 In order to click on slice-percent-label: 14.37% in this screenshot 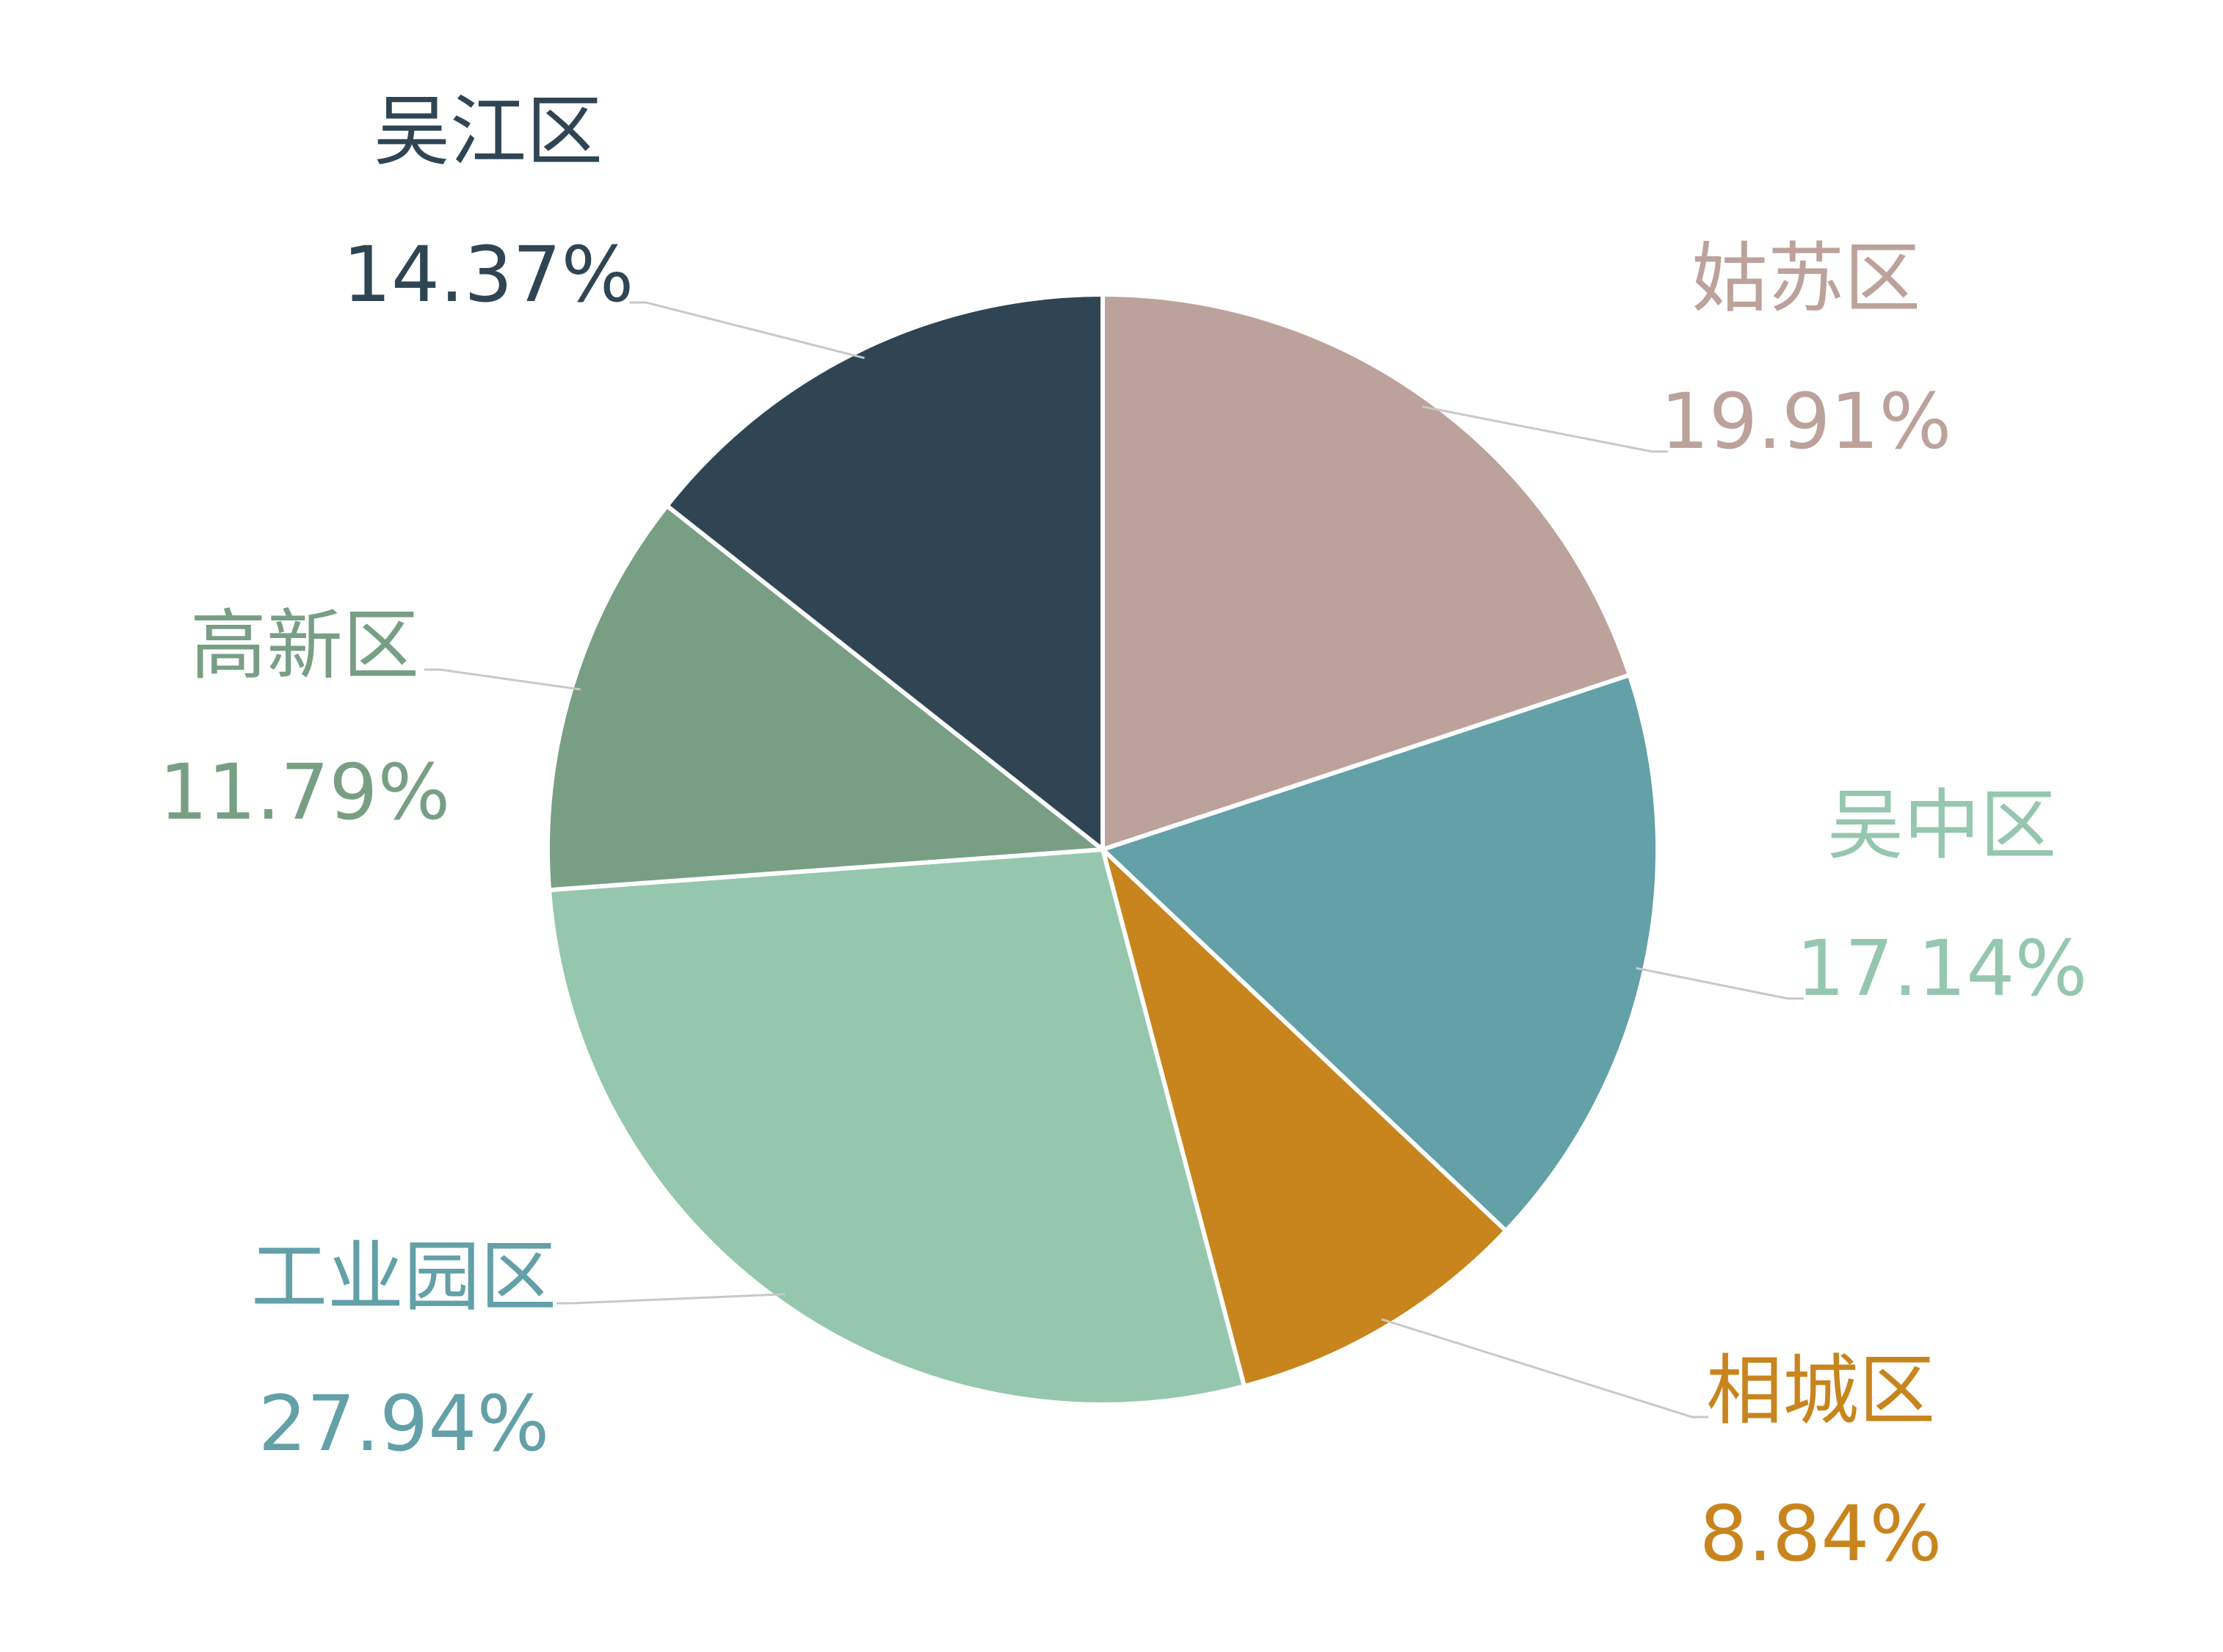, I will do `click(488, 274)`.